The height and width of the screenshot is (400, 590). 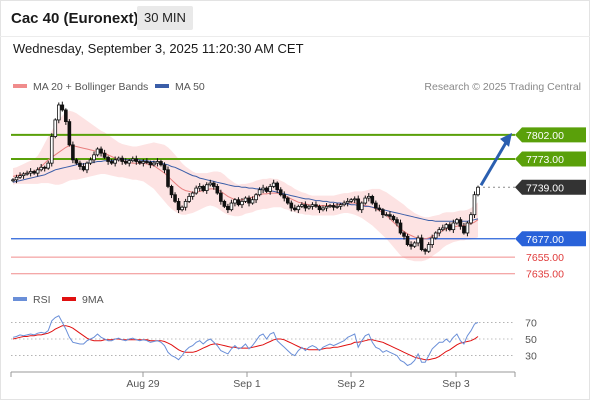 I want to click on rsi-tick-50: 50, so click(x=531, y=340).